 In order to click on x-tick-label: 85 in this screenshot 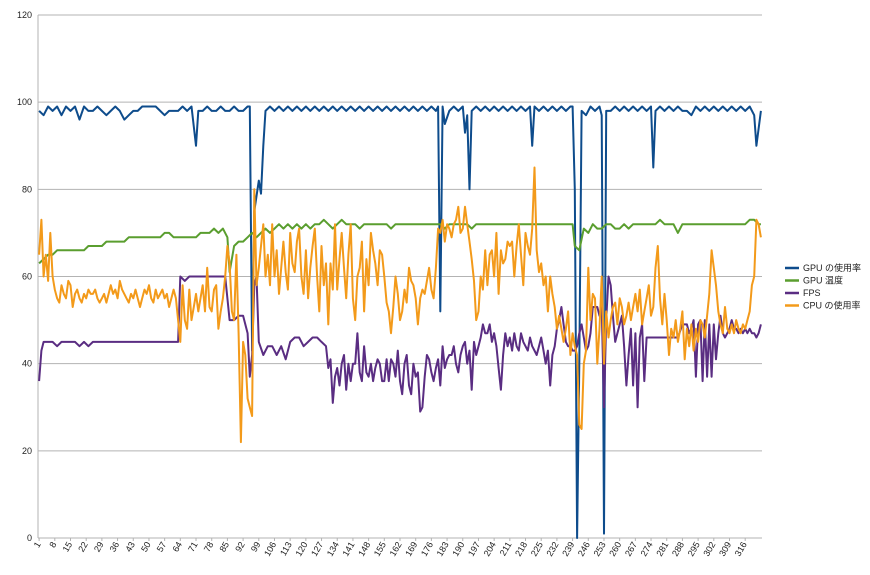, I will do `click(224, 547)`.